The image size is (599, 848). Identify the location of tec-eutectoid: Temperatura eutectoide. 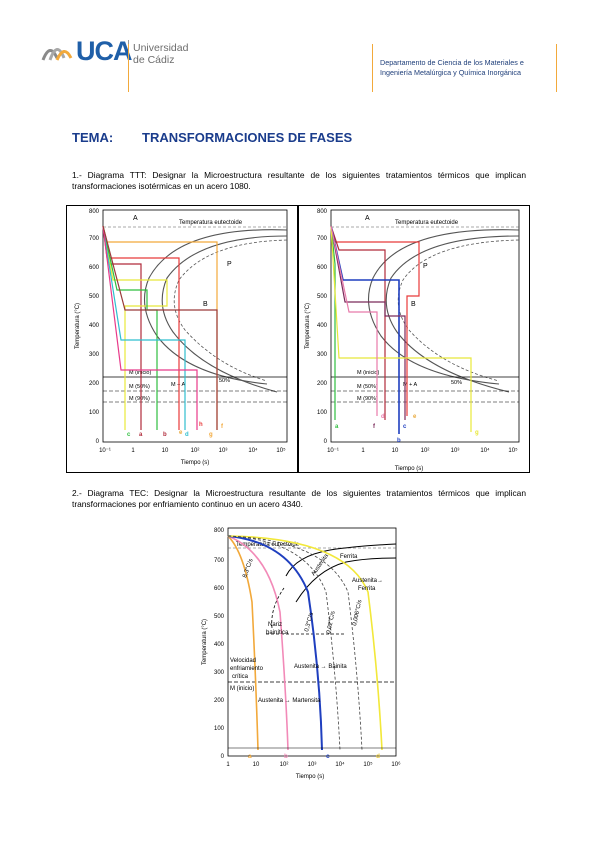
(268, 545).